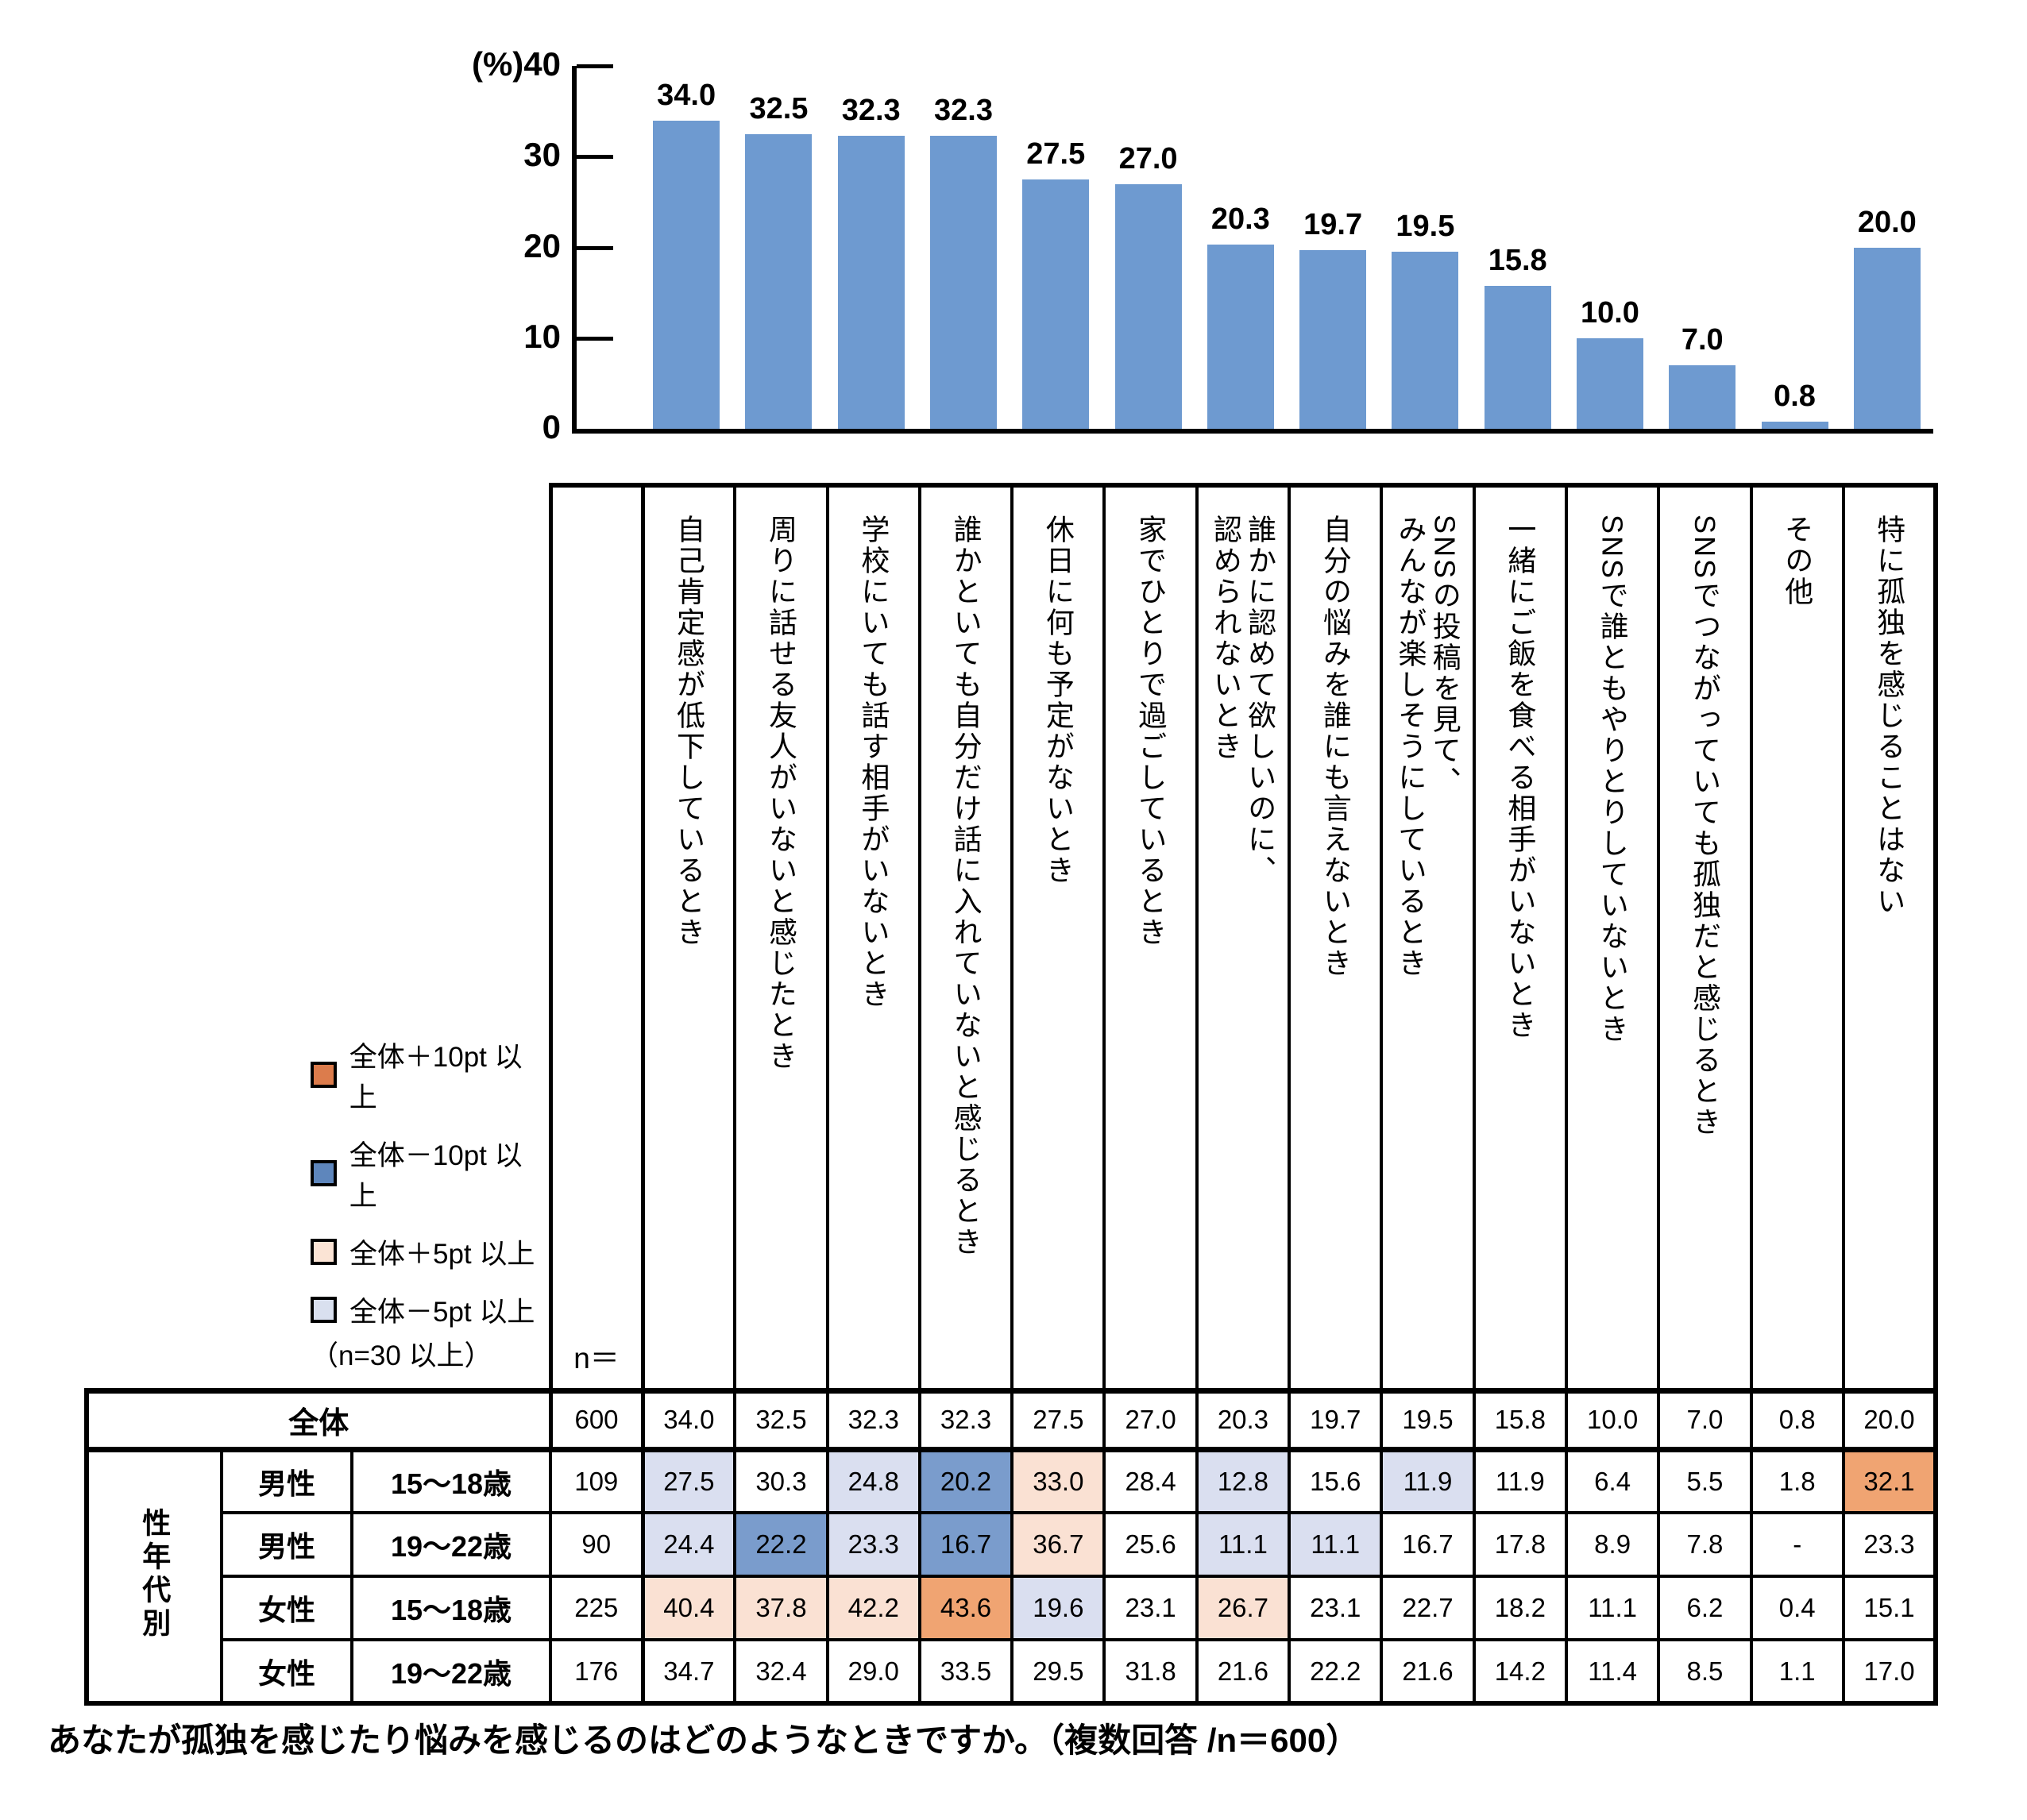  What do you see at coordinates (1150, 1481) in the screenshot?
I see `value-cell: 28.4` at bounding box center [1150, 1481].